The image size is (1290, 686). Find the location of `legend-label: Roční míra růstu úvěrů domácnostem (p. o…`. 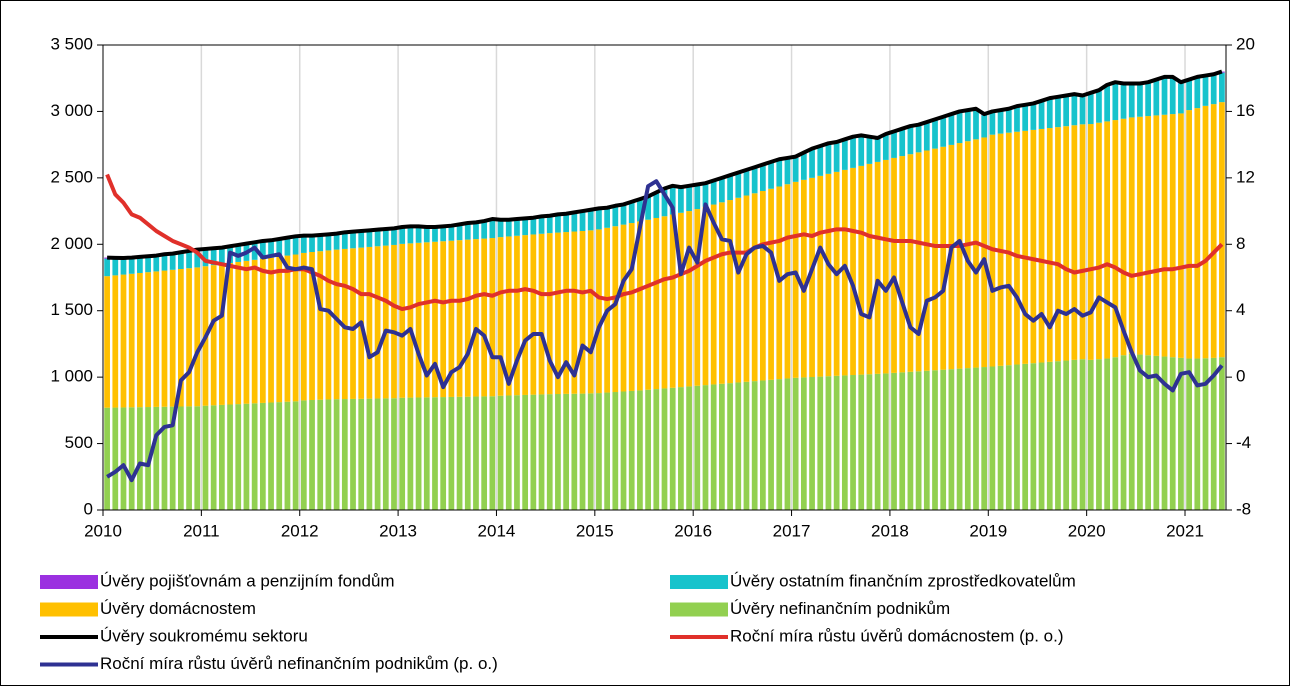

legend-label: Roční míra růstu úvěrů domácnostem (p. o… is located at coordinates (897, 635).